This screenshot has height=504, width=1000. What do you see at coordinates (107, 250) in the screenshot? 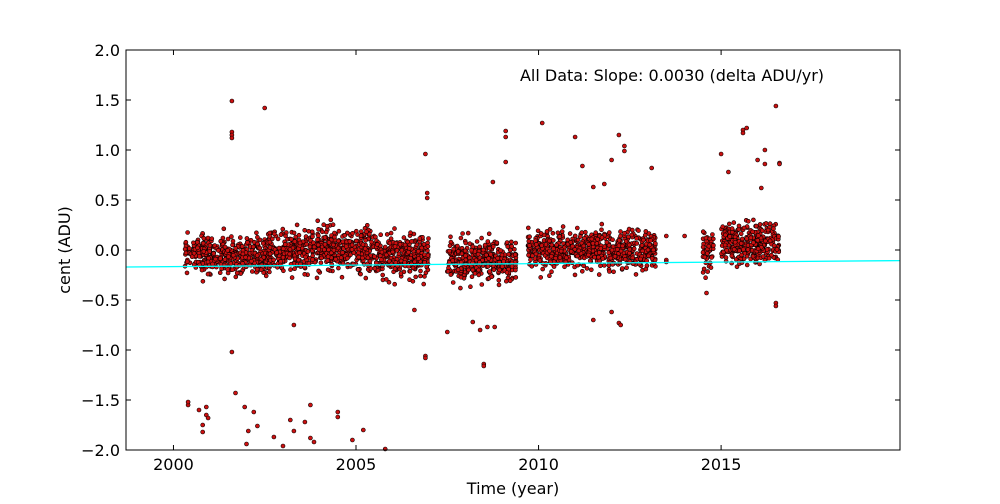
I see `y-tick-label: 0.0` at bounding box center [107, 250].